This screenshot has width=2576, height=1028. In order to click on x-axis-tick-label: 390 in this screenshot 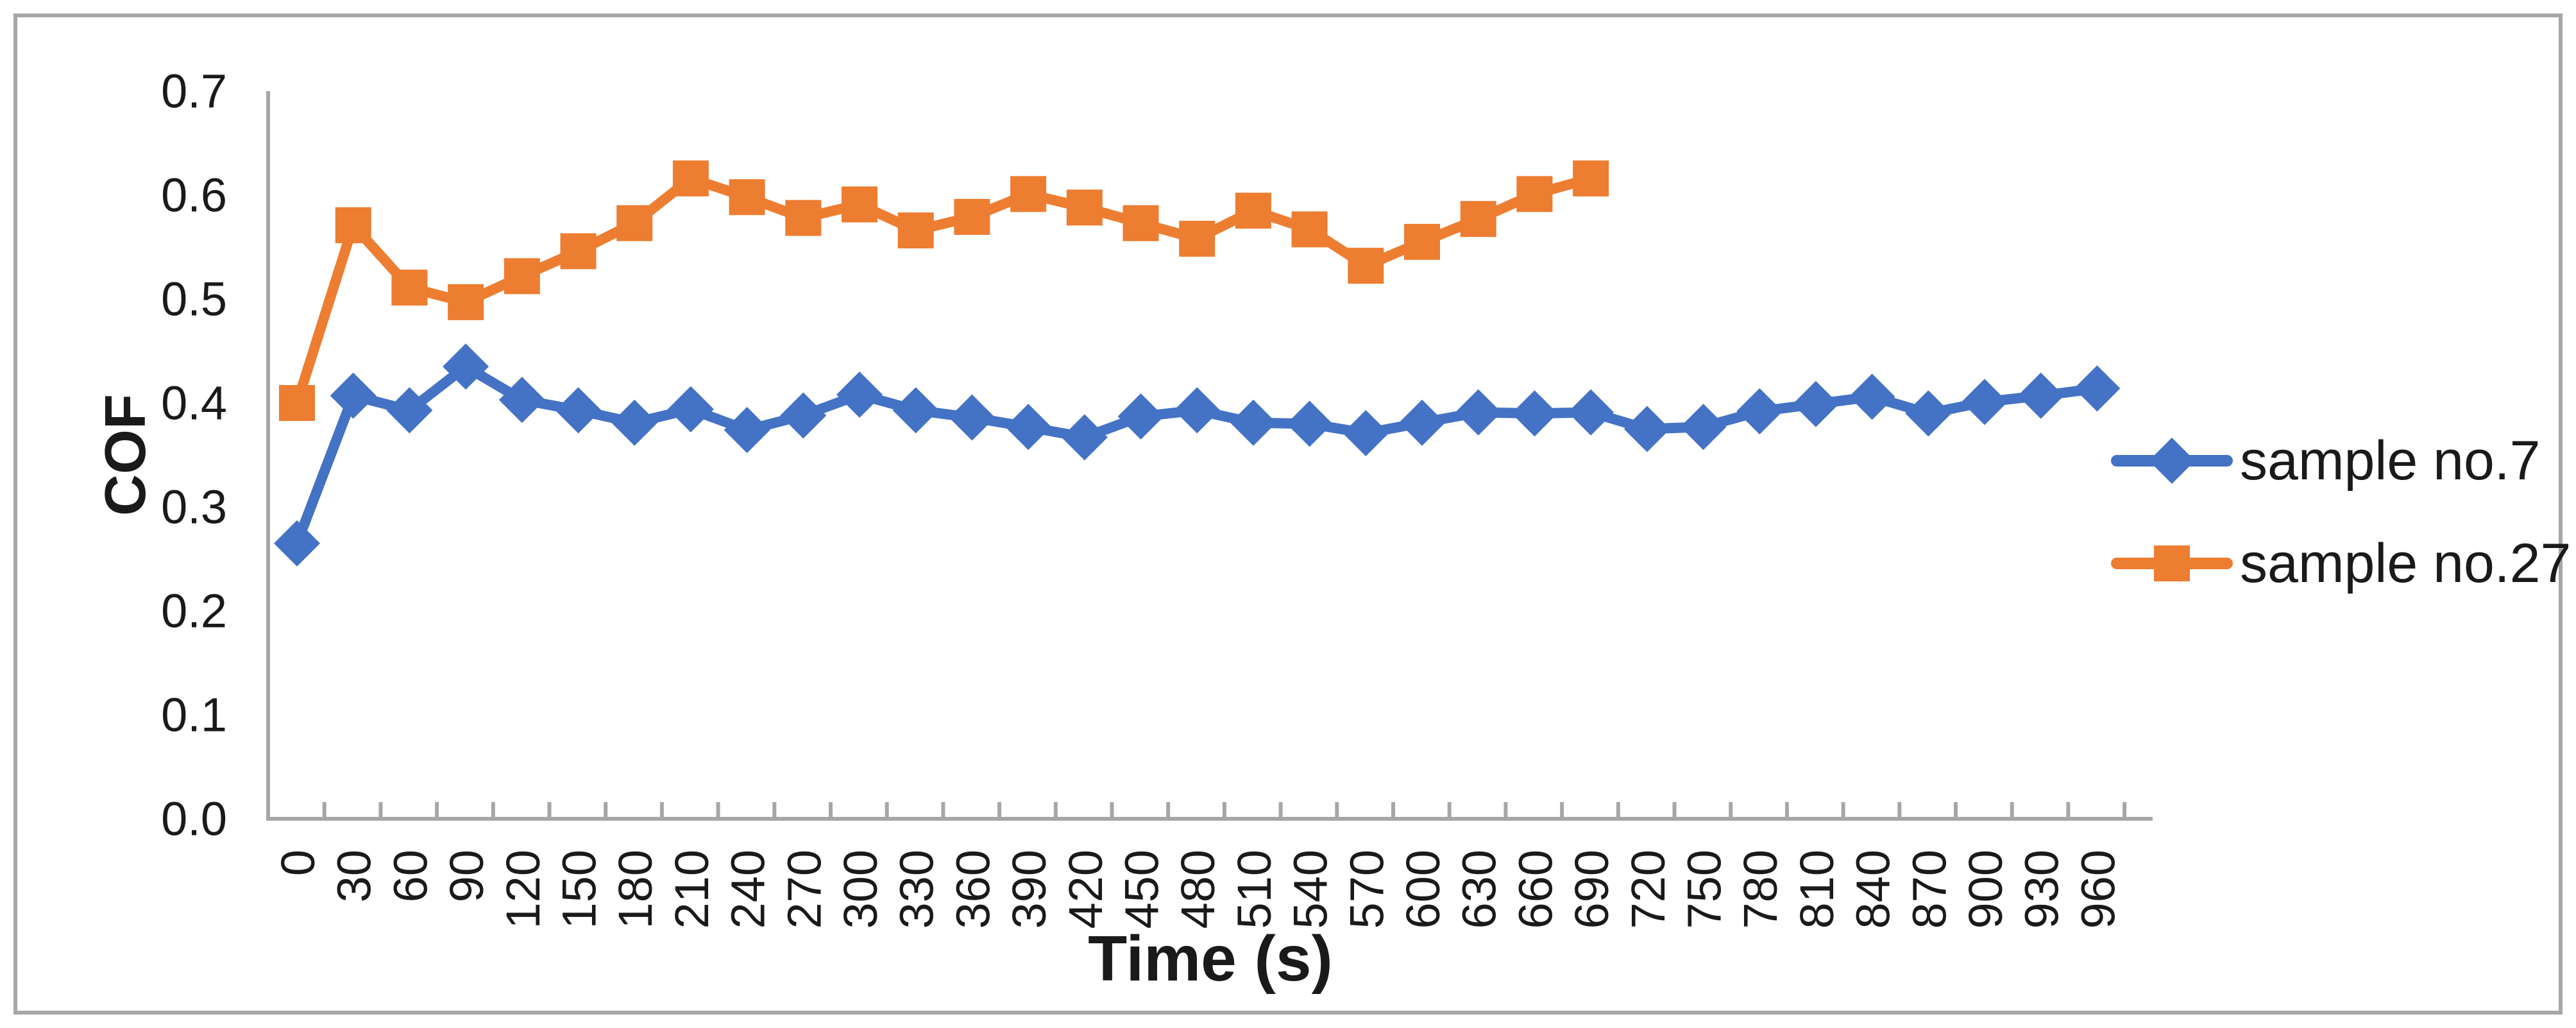, I will do `click(1029, 889)`.